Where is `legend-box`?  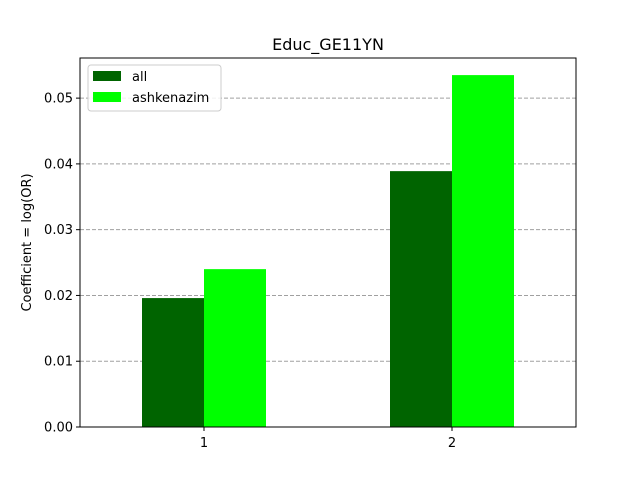 legend-box is located at coordinates (154, 88).